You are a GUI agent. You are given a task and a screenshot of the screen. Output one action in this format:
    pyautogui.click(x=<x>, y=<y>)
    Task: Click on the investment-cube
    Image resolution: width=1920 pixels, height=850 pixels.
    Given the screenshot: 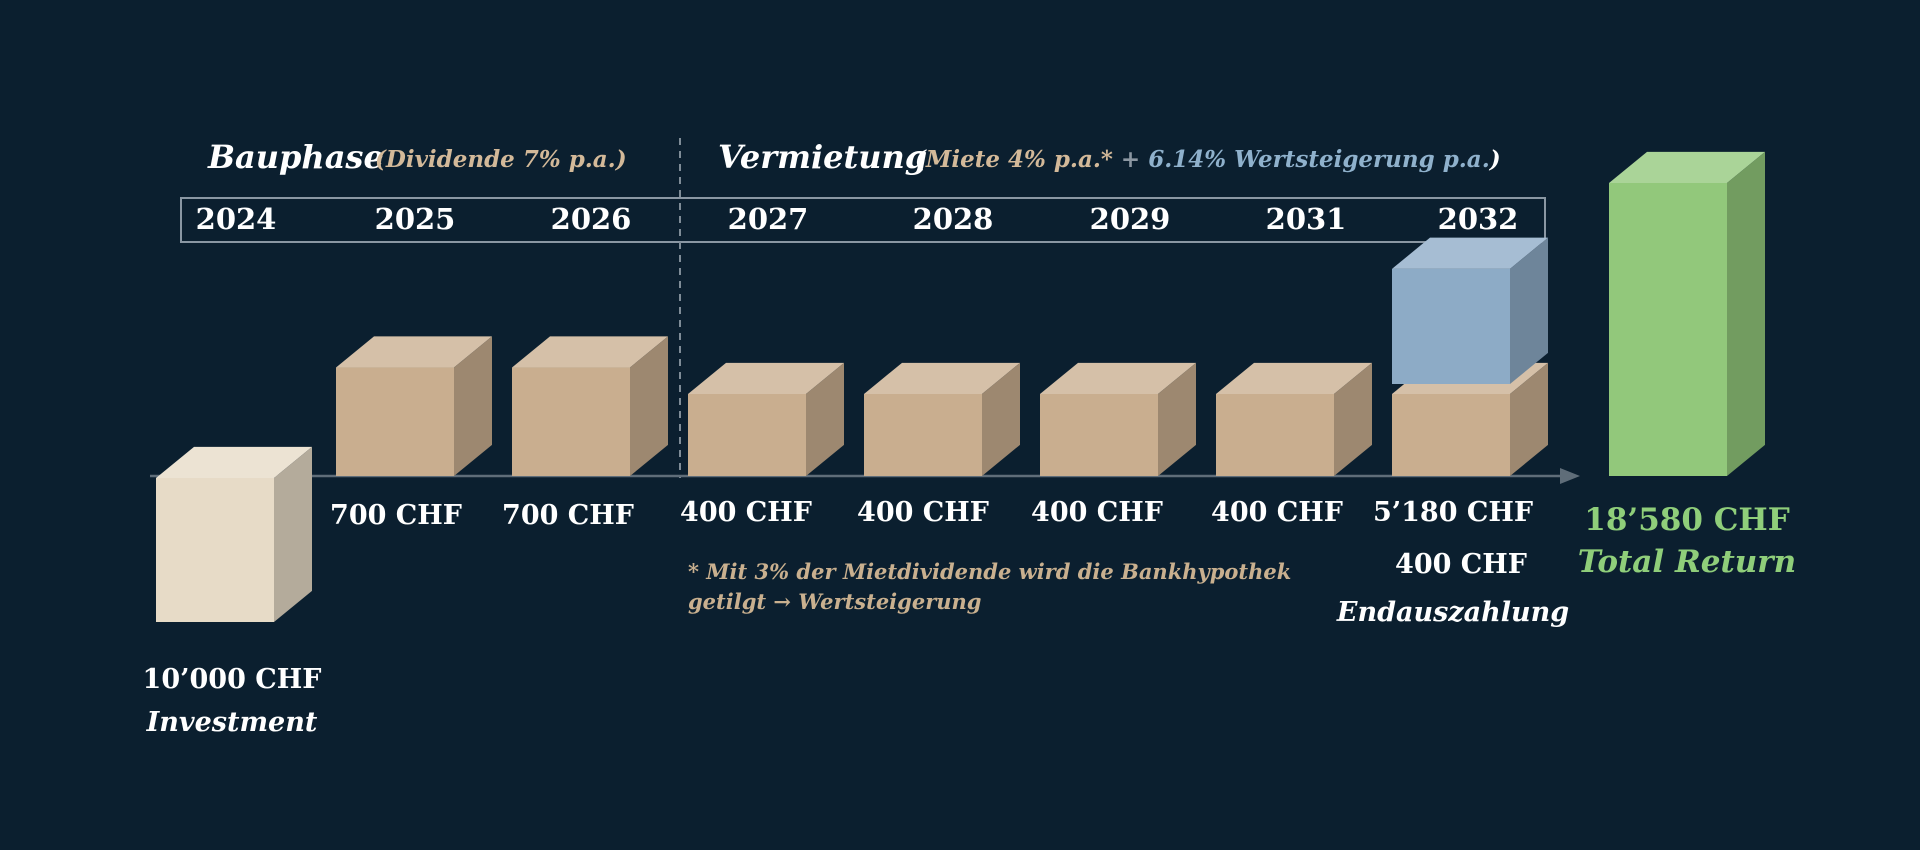 What is the action you would take?
    pyautogui.click(x=234, y=534)
    